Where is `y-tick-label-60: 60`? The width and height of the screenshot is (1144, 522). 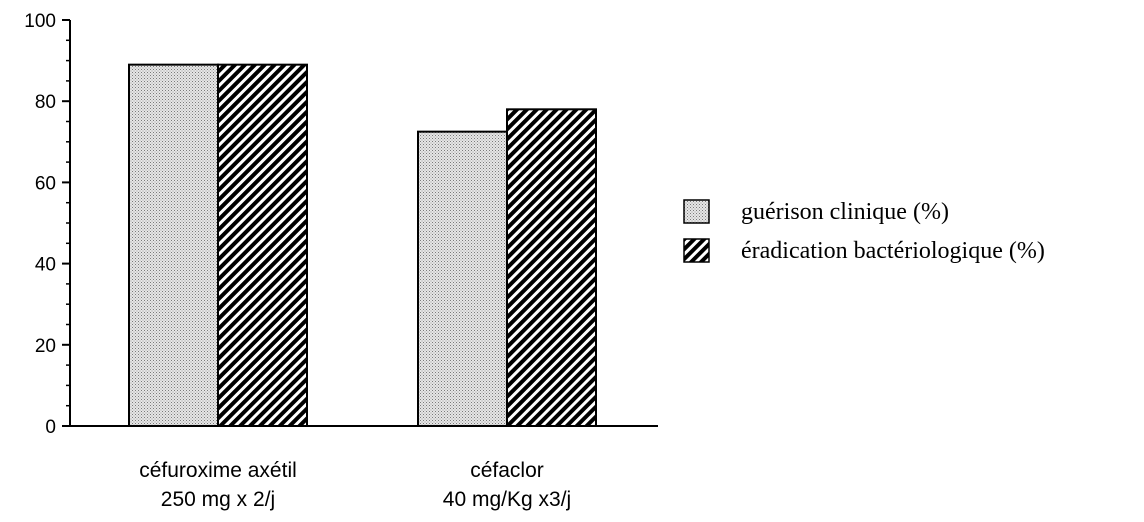 y-tick-label-60: 60 is located at coordinates (45, 183).